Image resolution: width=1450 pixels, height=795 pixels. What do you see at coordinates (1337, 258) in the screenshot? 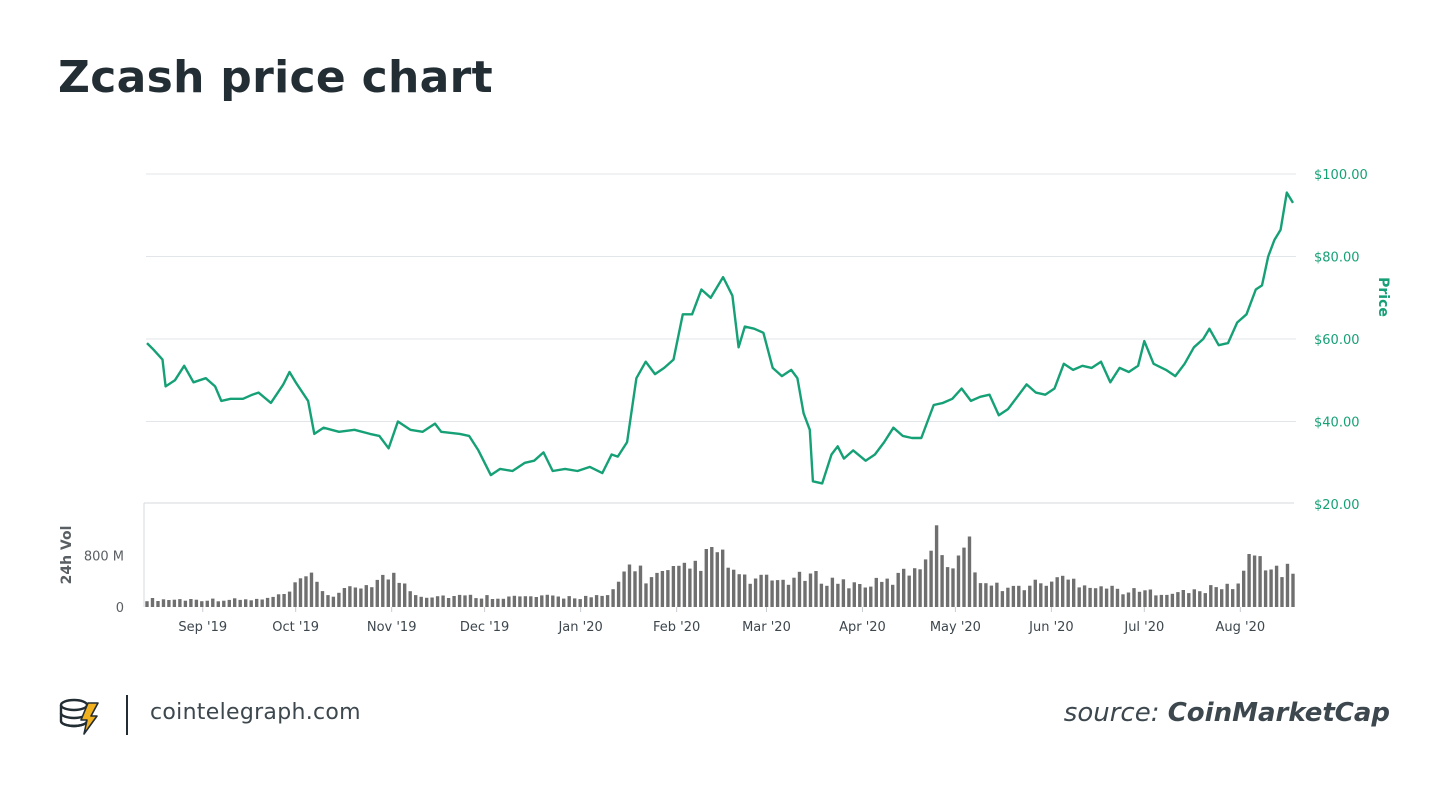
I see `price-tick-label: $80.00` at bounding box center [1337, 258].